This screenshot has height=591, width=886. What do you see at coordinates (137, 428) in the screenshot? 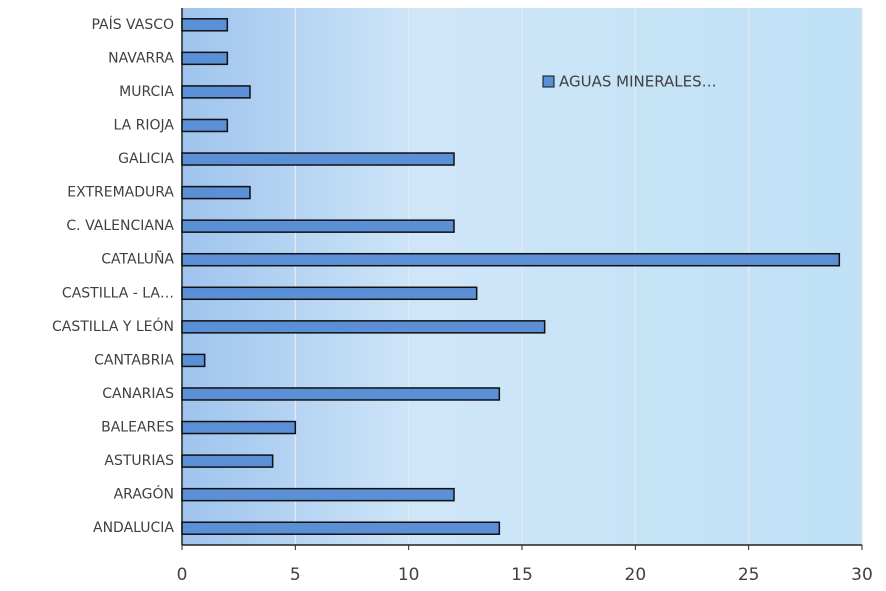
I see `y-tick-label: BALEARES` at bounding box center [137, 428].